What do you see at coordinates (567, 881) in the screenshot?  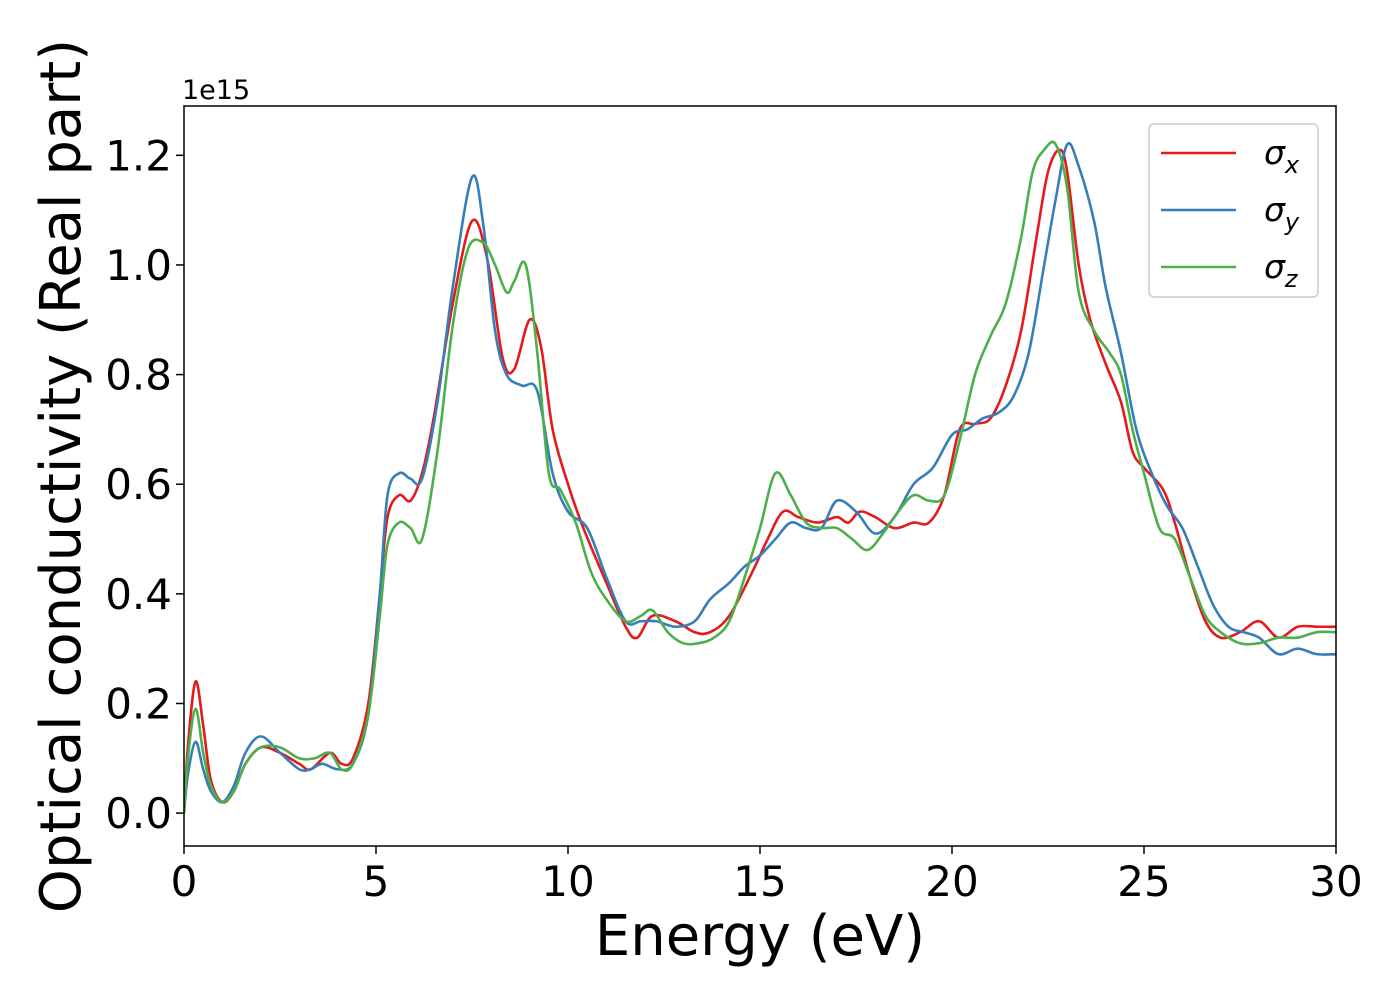 I see `x-tick-label: 10` at bounding box center [567, 881].